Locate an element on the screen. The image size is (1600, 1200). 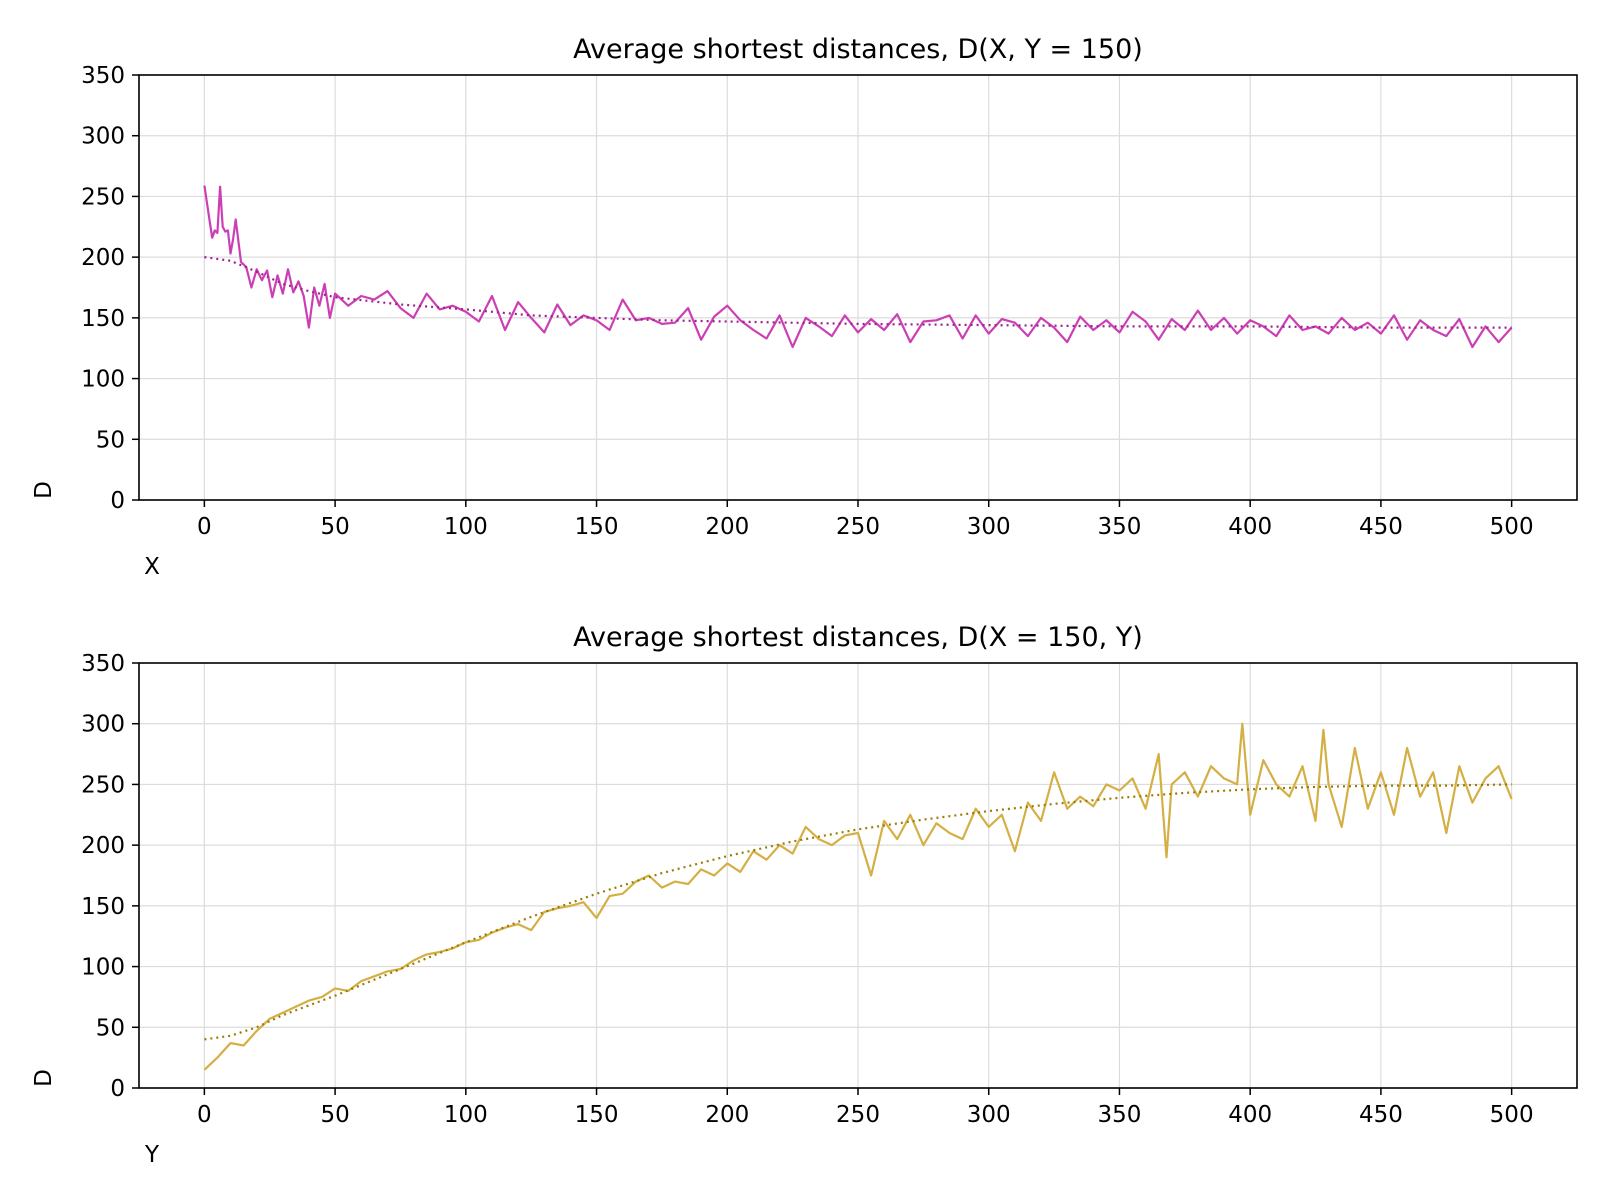
x-axis-label: Y is located at coordinates (152, 1155).